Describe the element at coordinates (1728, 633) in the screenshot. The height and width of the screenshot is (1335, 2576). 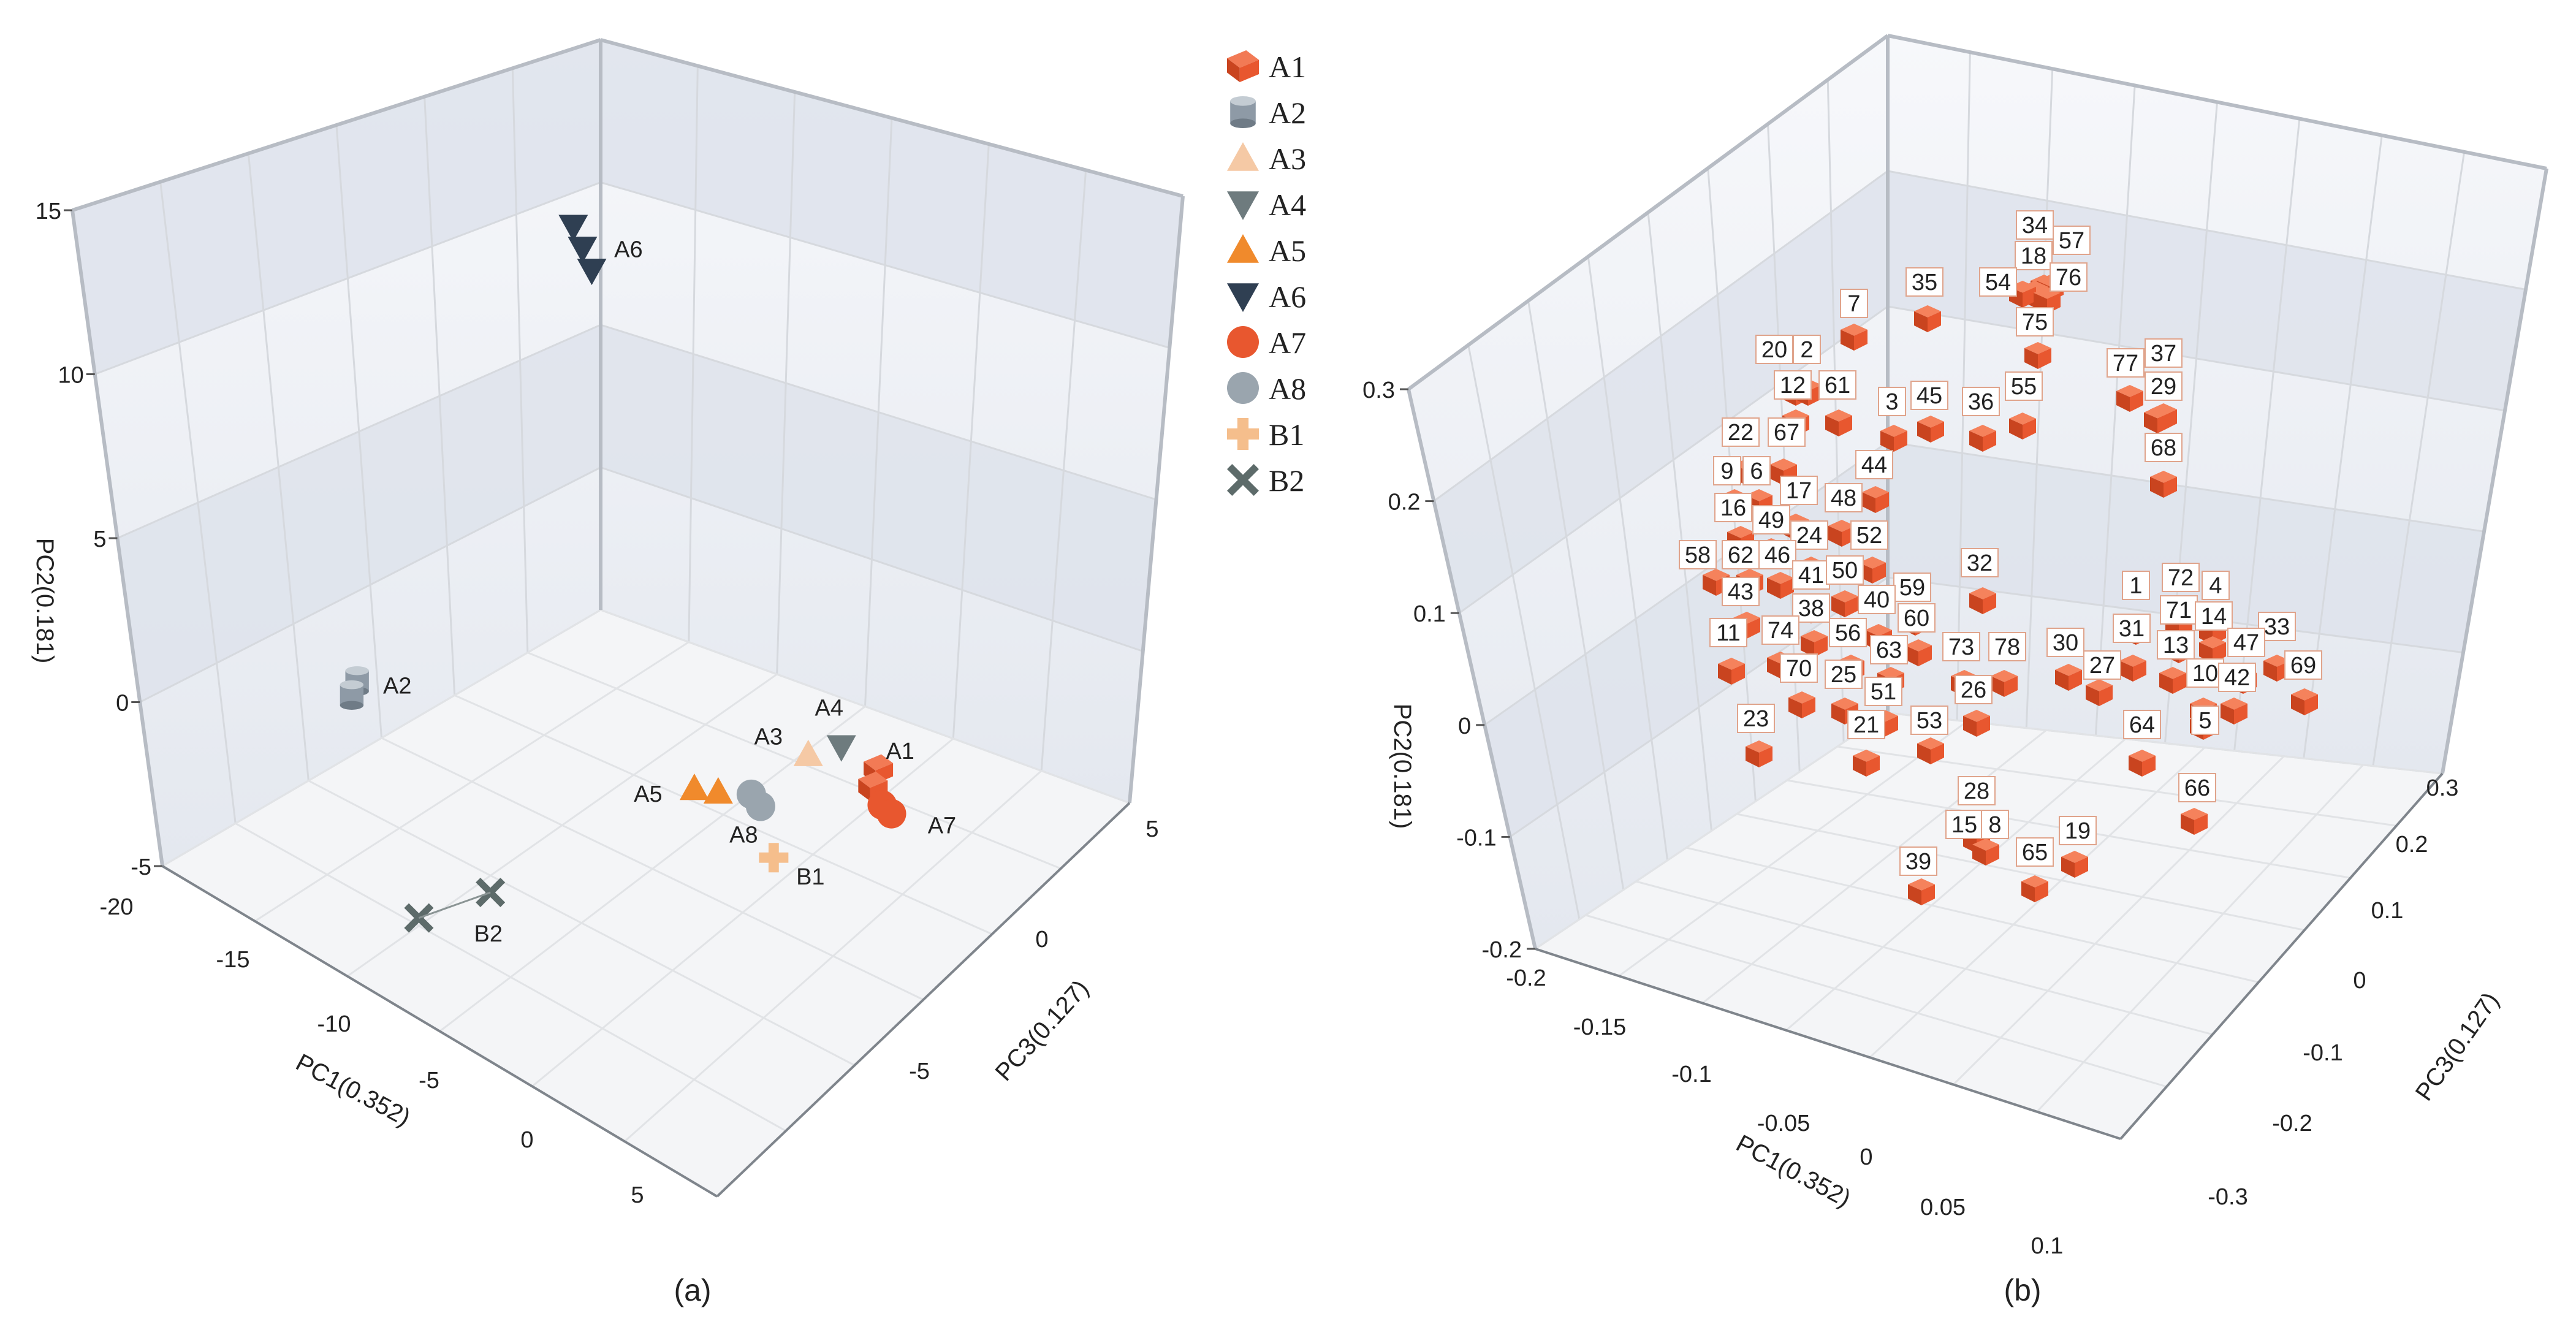
I see `b-sample-label: 11` at that location.